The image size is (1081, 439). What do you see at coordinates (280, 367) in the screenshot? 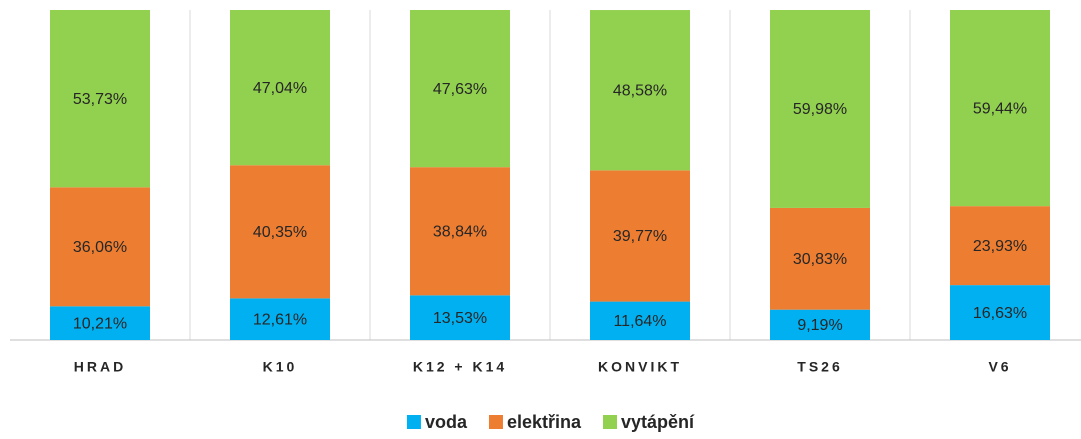
I see `x-tick-label: K10` at bounding box center [280, 367].